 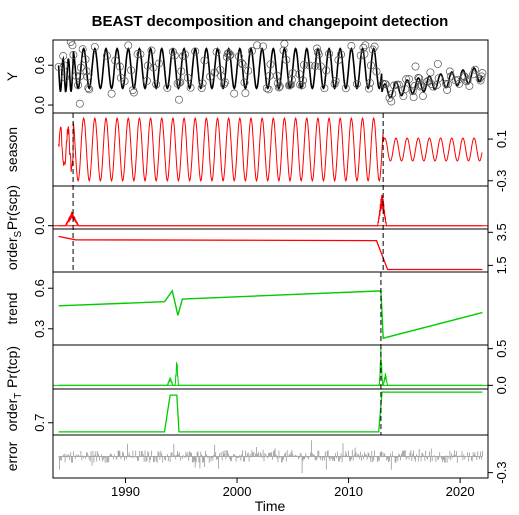 I want to click on panel-order-t: 0.7 orderT, so click(x=246, y=412).